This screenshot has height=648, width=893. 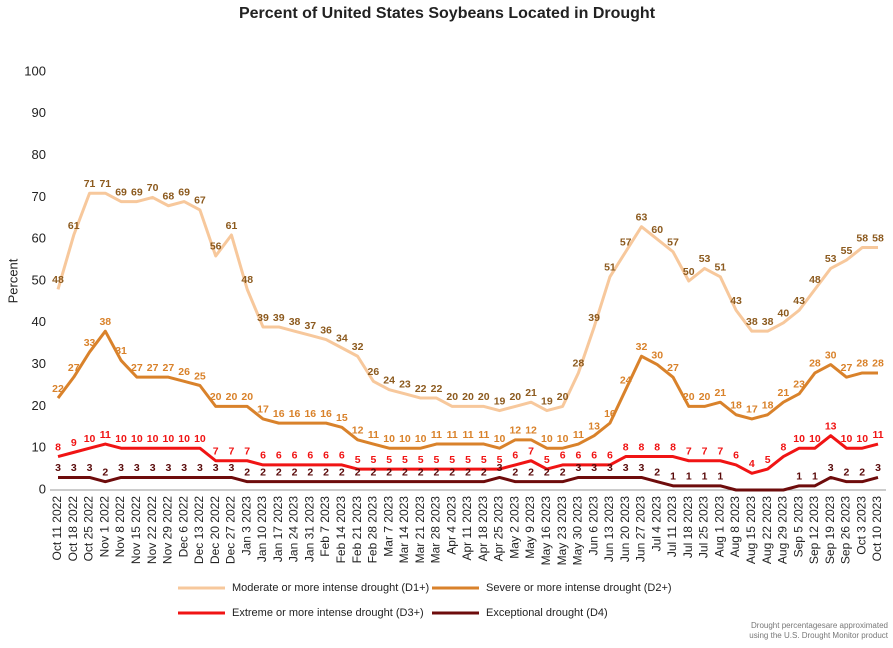 I want to click on value-label: 56, so click(x=216, y=247).